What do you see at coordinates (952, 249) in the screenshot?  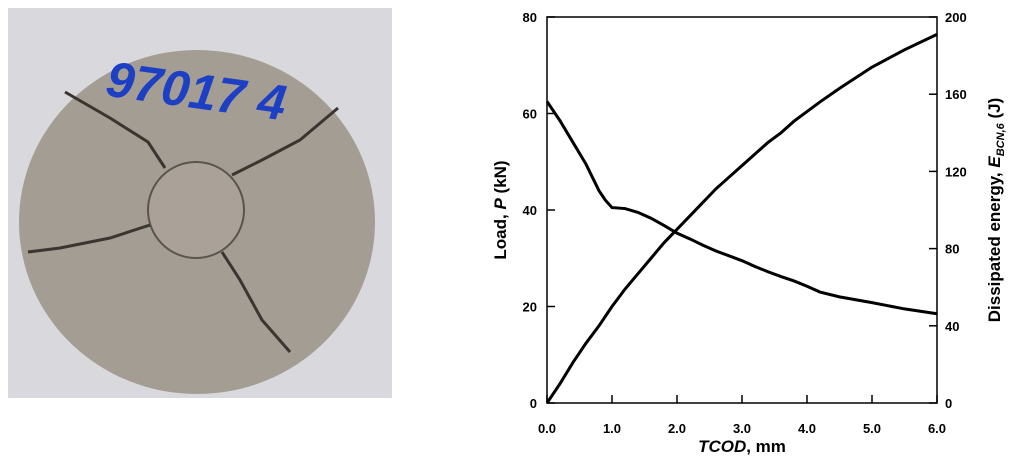 I see `y2-tick-label: 80` at bounding box center [952, 249].